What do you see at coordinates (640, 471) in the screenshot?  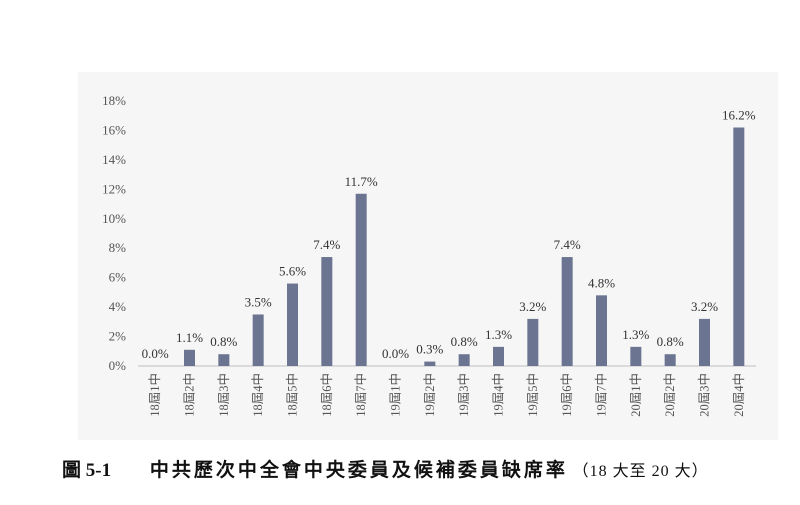 I see `figure-subtitle: （18 大至 20 大）` at bounding box center [640, 471].